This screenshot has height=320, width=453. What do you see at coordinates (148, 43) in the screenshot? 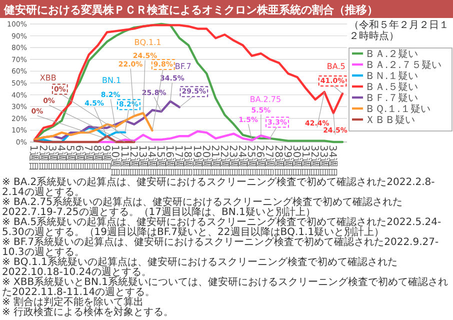
I see `annotation: BQ.1.1` at bounding box center [148, 43].